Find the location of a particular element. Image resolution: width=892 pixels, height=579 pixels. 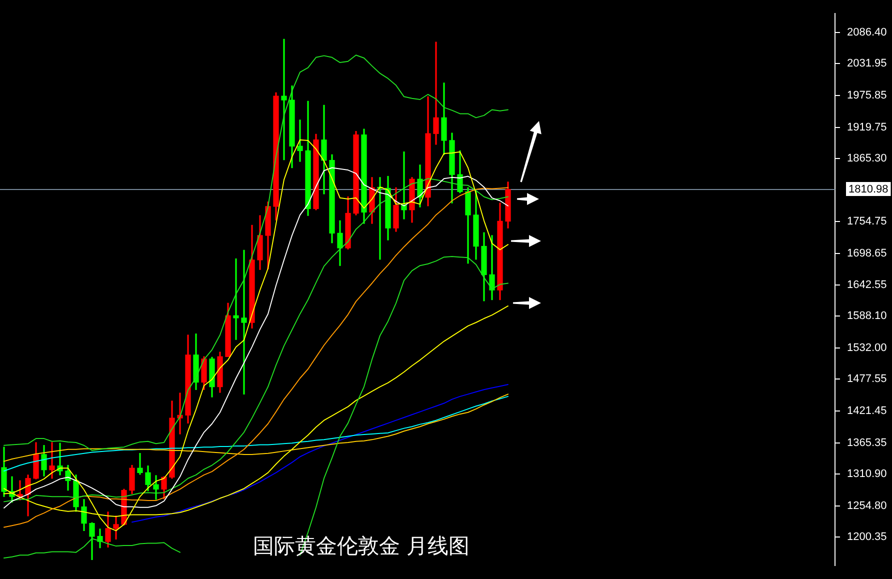

y-tick-label: 1975.85 is located at coordinates (867, 96).